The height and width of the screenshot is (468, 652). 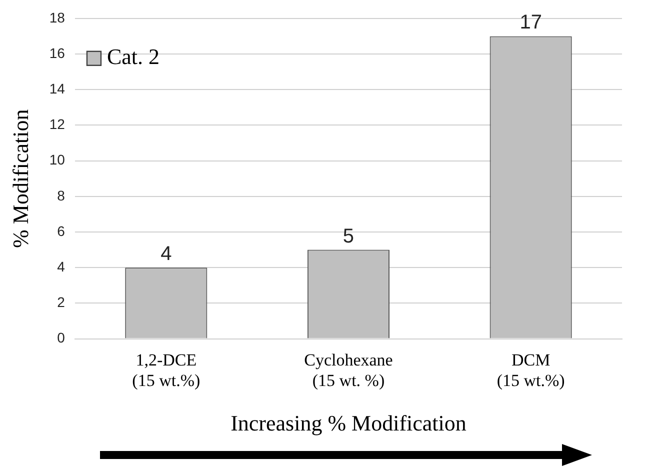 What do you see at coordinates (57, 52) in the screenshot?
I see `y-tick-label: 16` at bounding box center [57, 52].